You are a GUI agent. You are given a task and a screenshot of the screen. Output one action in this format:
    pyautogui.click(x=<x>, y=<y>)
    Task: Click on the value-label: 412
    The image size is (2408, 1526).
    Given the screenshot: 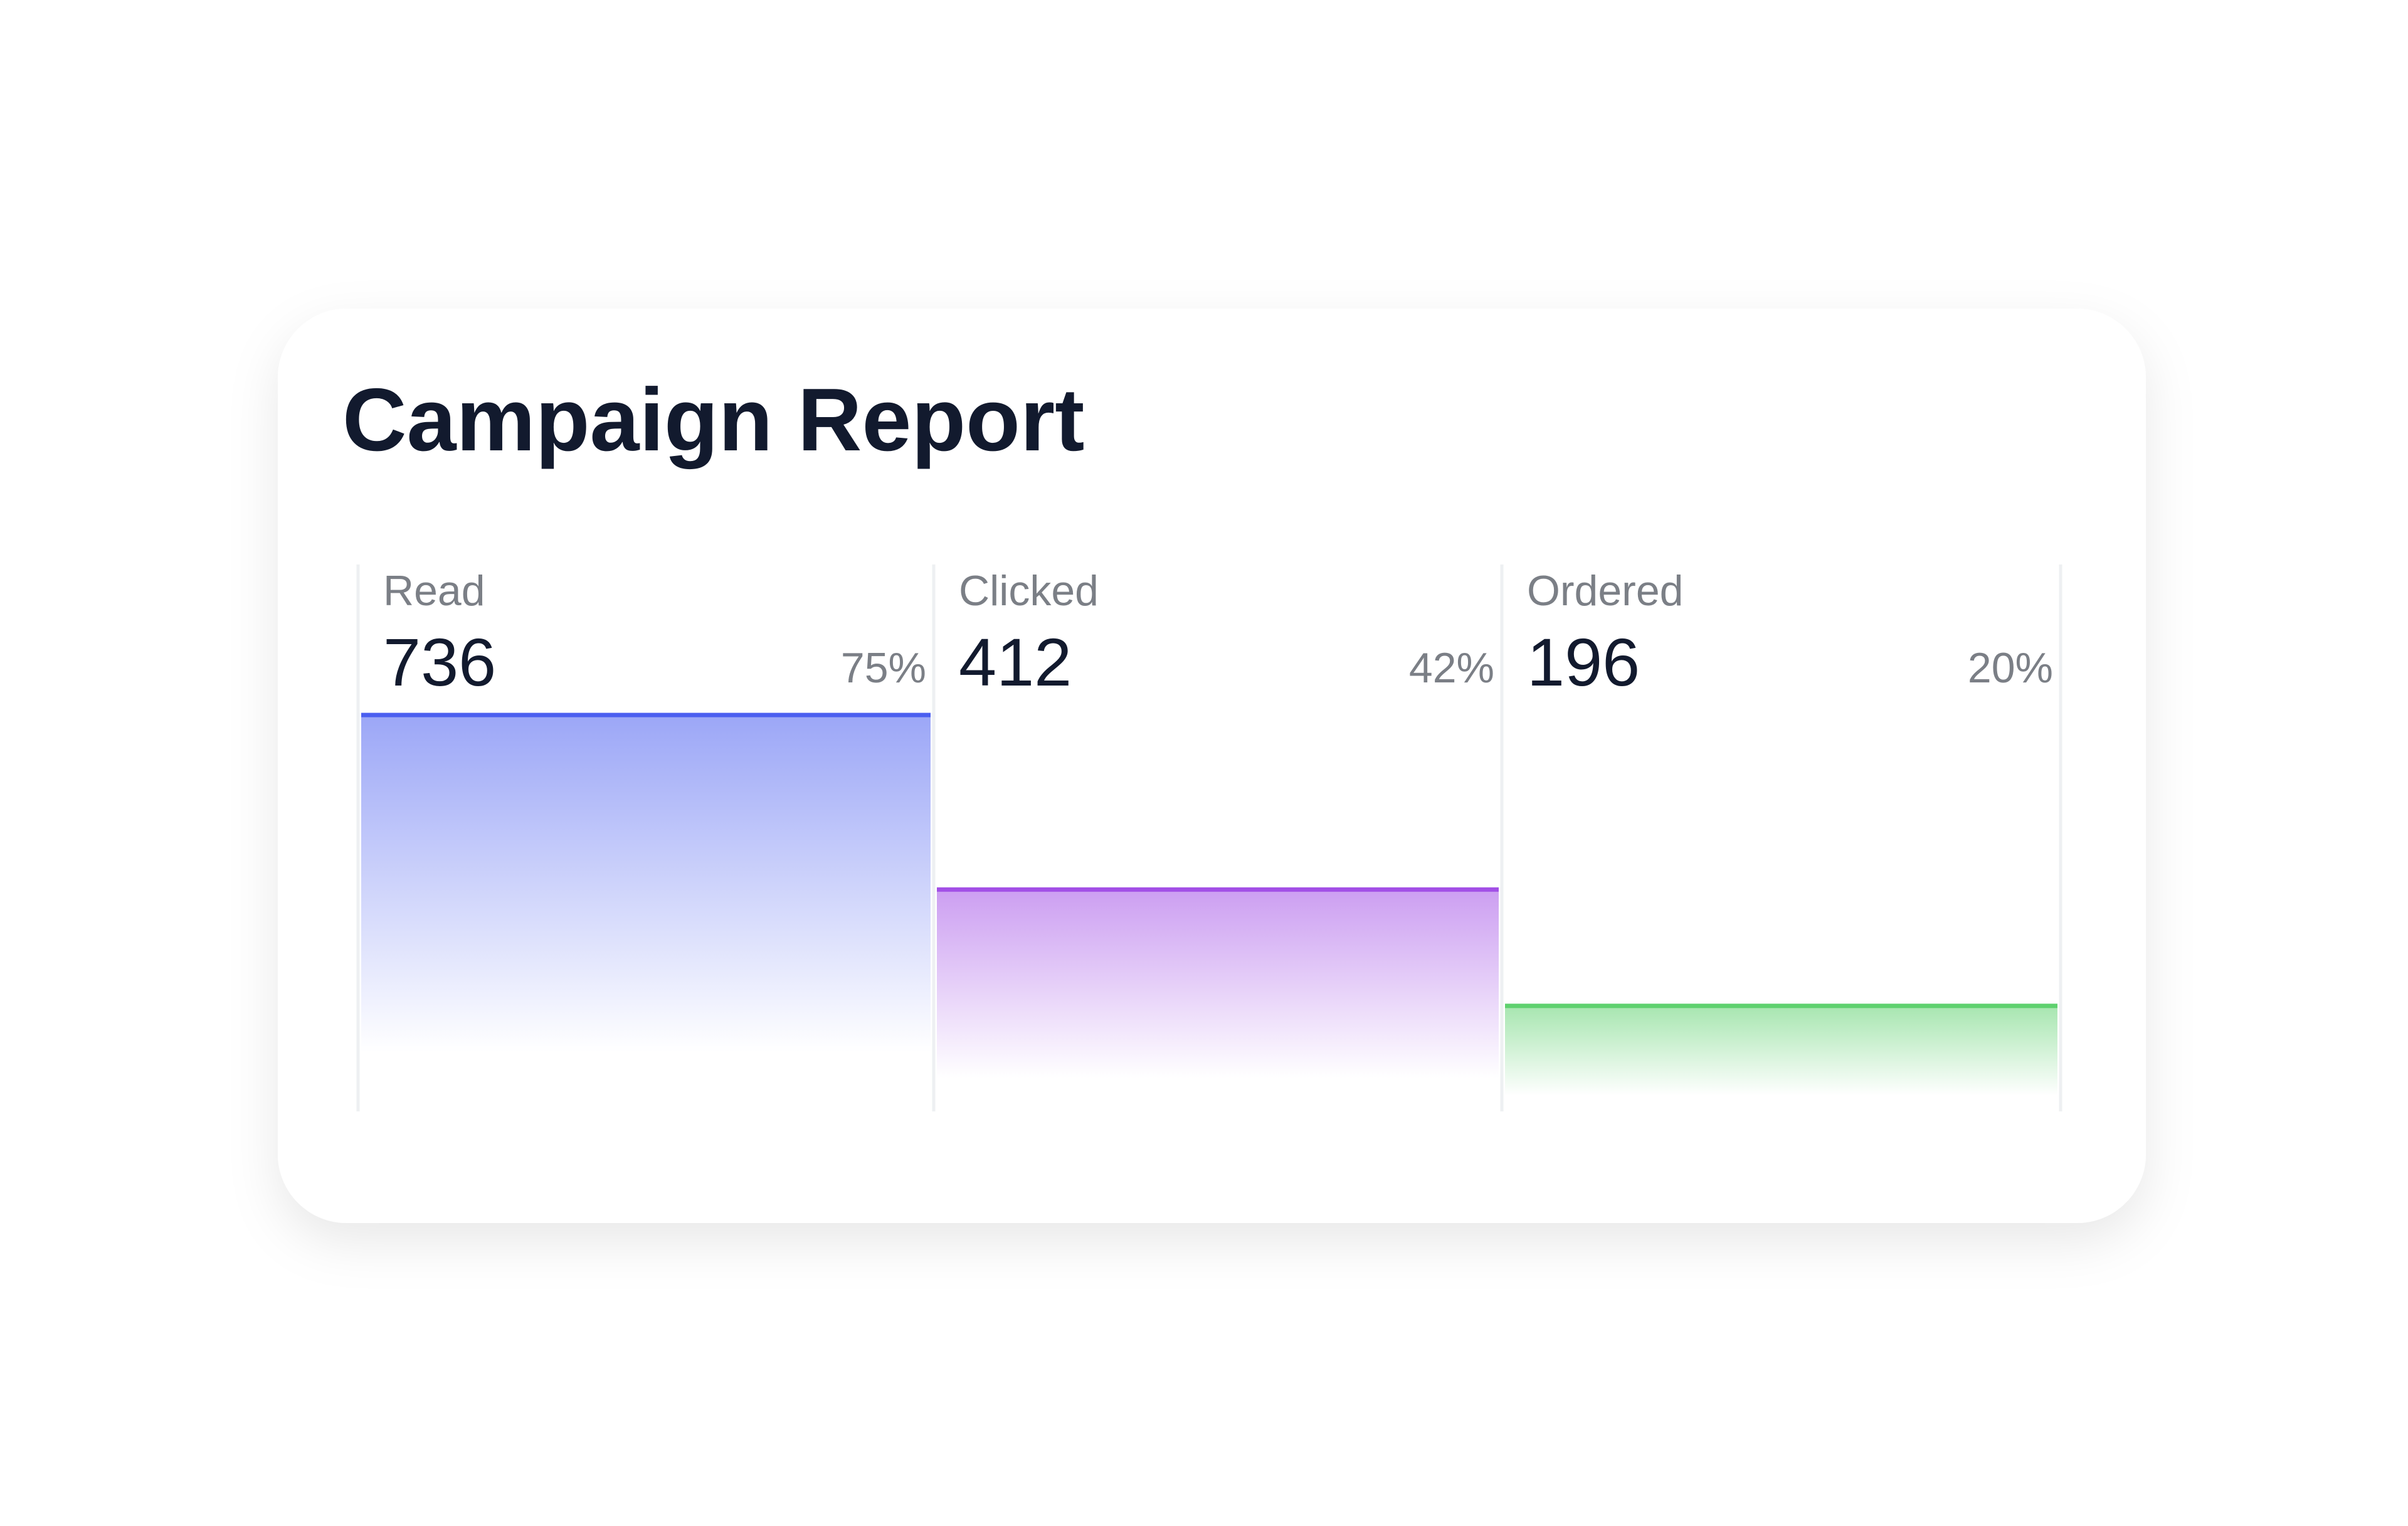 What is the action you would take?
    pyautogui.click(x=1015, y=662)
    